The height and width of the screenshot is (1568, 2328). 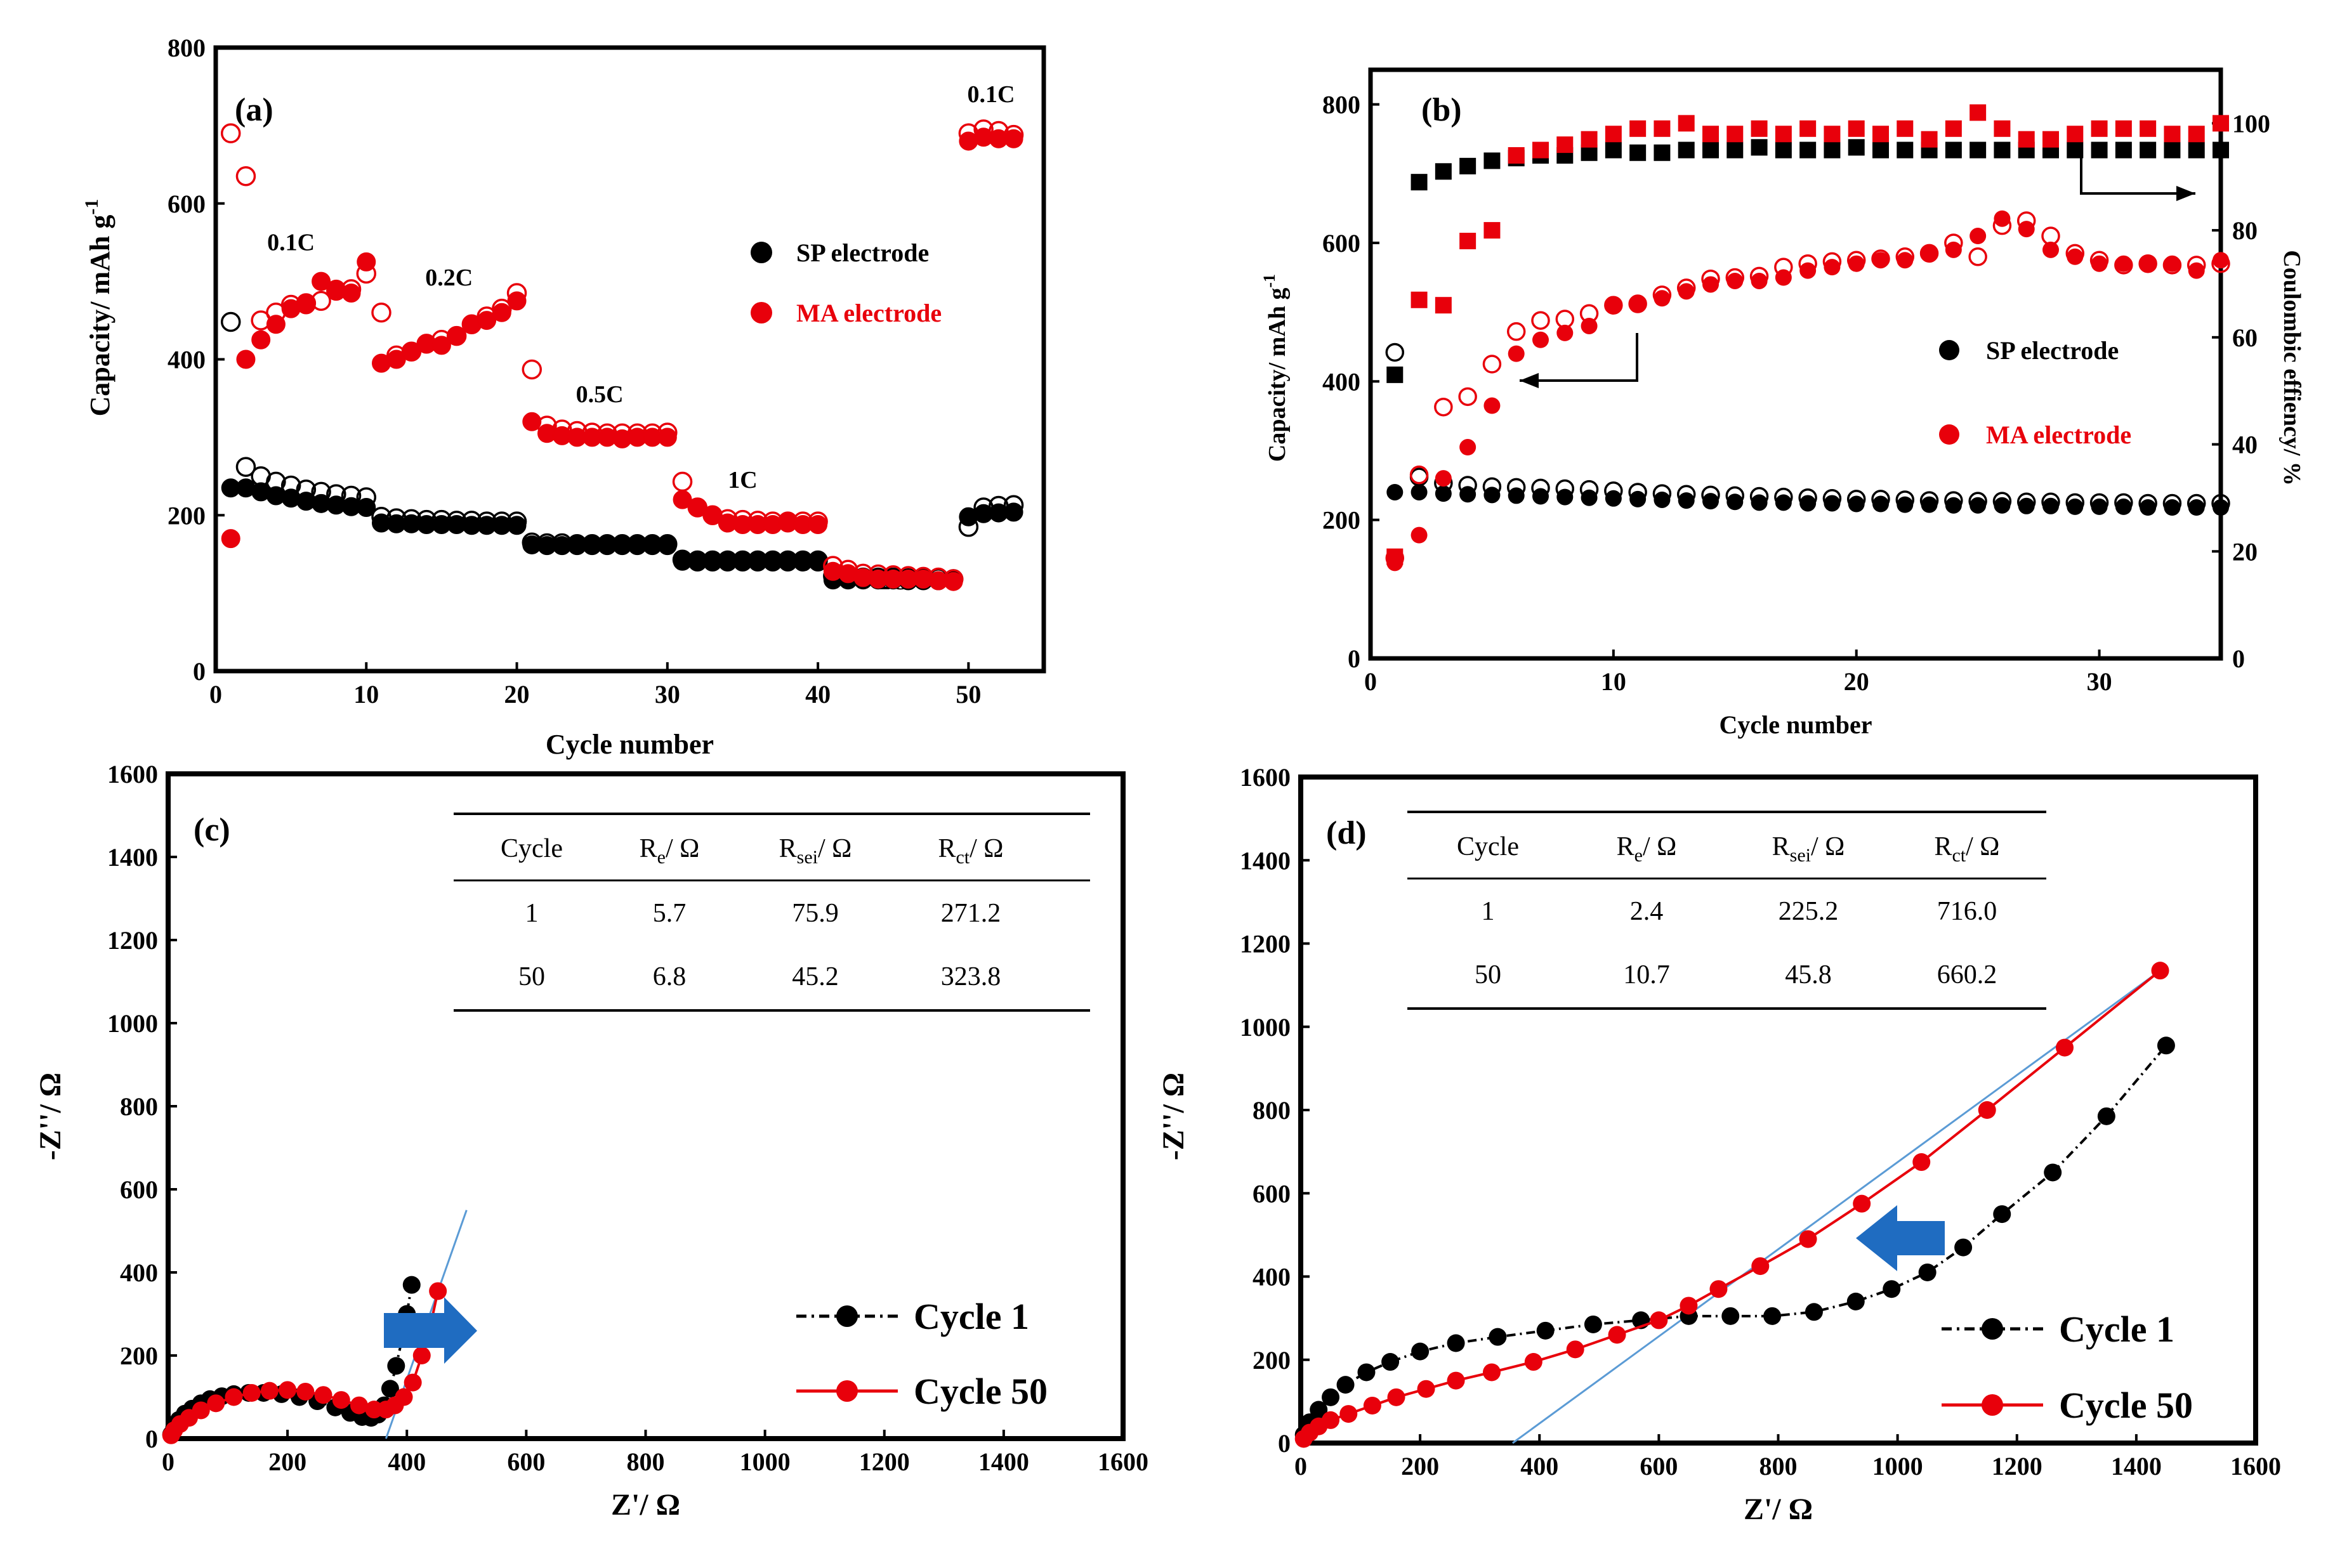 I want to click on b-x-tick-label: 20, so click(x=1856, y=681).